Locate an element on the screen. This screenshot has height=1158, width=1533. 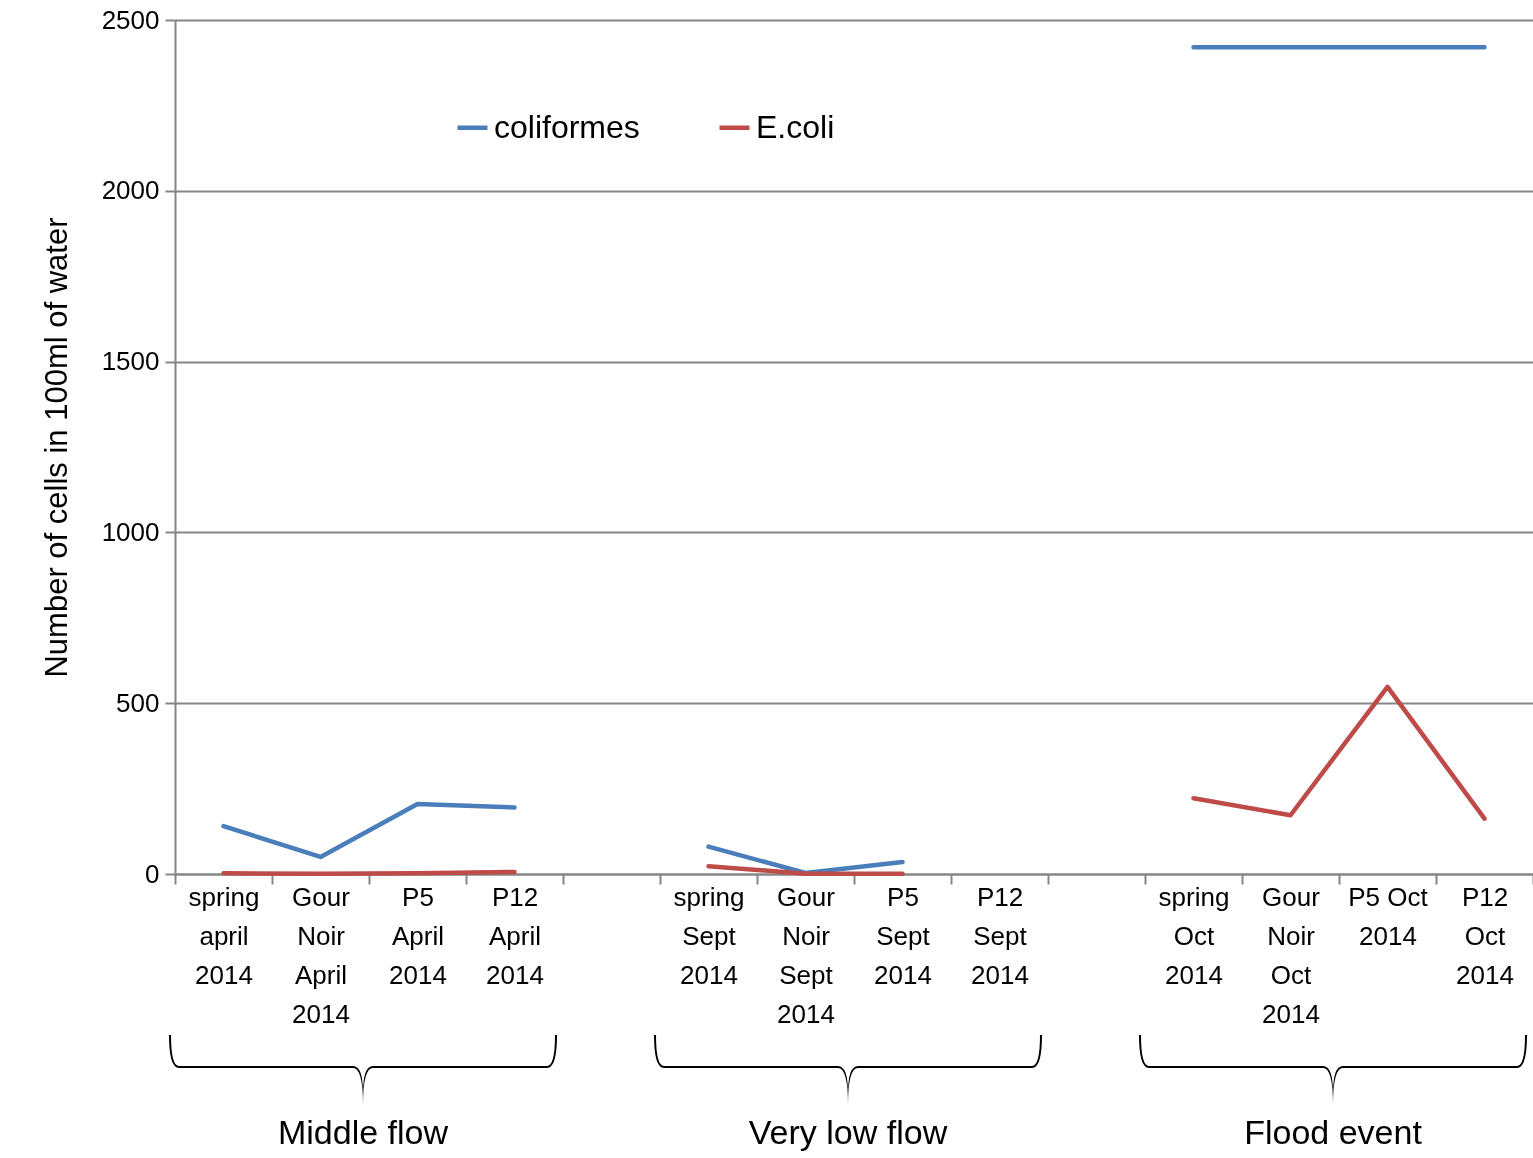
x-tick-label: P5 Sept 2014 is located at coordinates (903, 935).